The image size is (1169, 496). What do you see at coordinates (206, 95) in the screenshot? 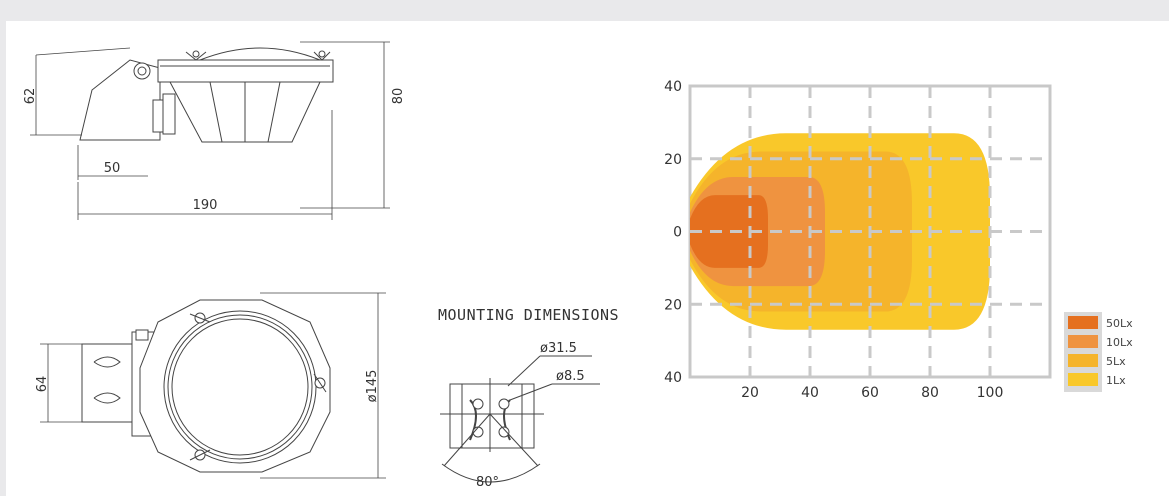
I see `side-view-drawing` at bounding box center [206, 95].